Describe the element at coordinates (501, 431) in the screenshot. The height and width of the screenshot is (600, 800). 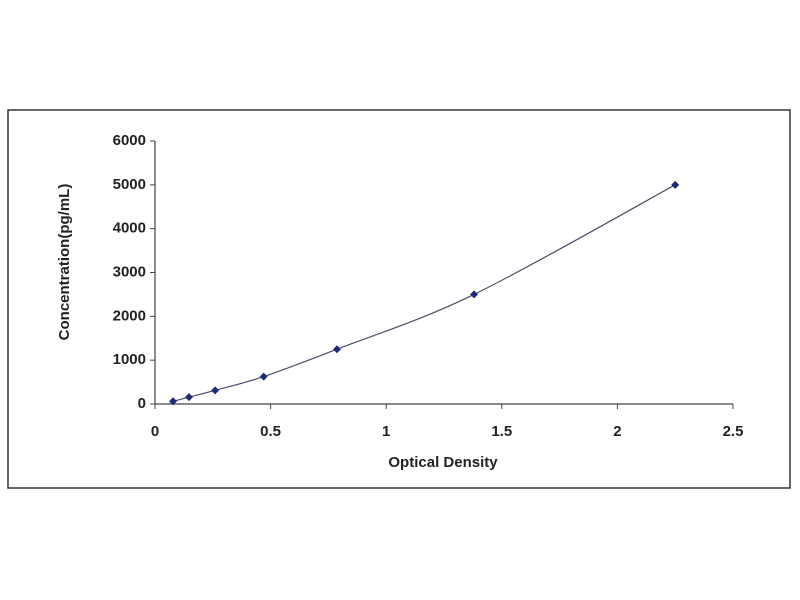
I see `x-tick-label: 1.5` at that location.